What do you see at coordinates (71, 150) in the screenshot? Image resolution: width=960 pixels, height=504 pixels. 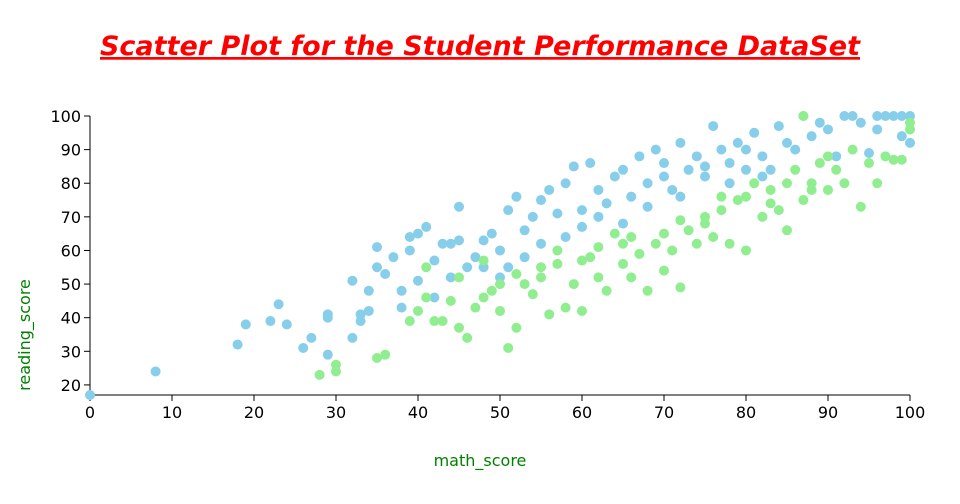 I see `y-tick-label: 90` at bounding box center [71, 150].